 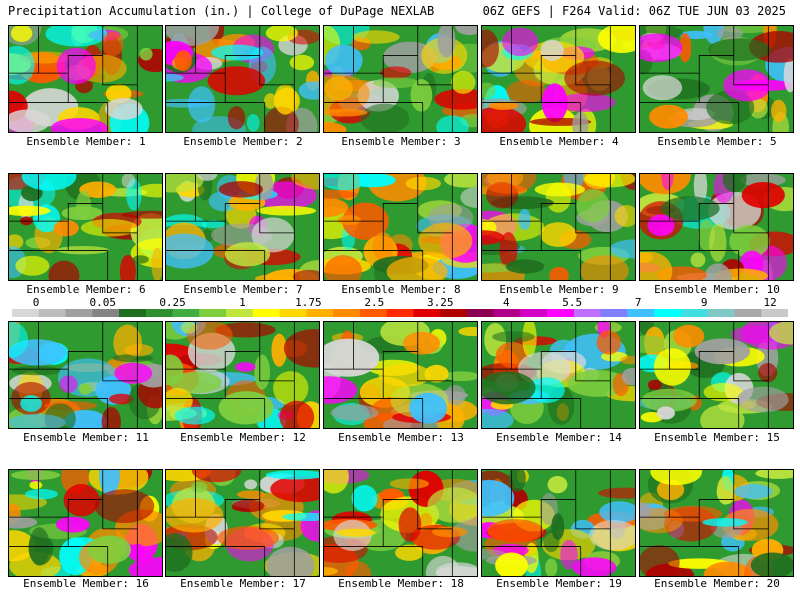 I want to click on colorbar-tick-label: 4, so click(x=506, y=302).